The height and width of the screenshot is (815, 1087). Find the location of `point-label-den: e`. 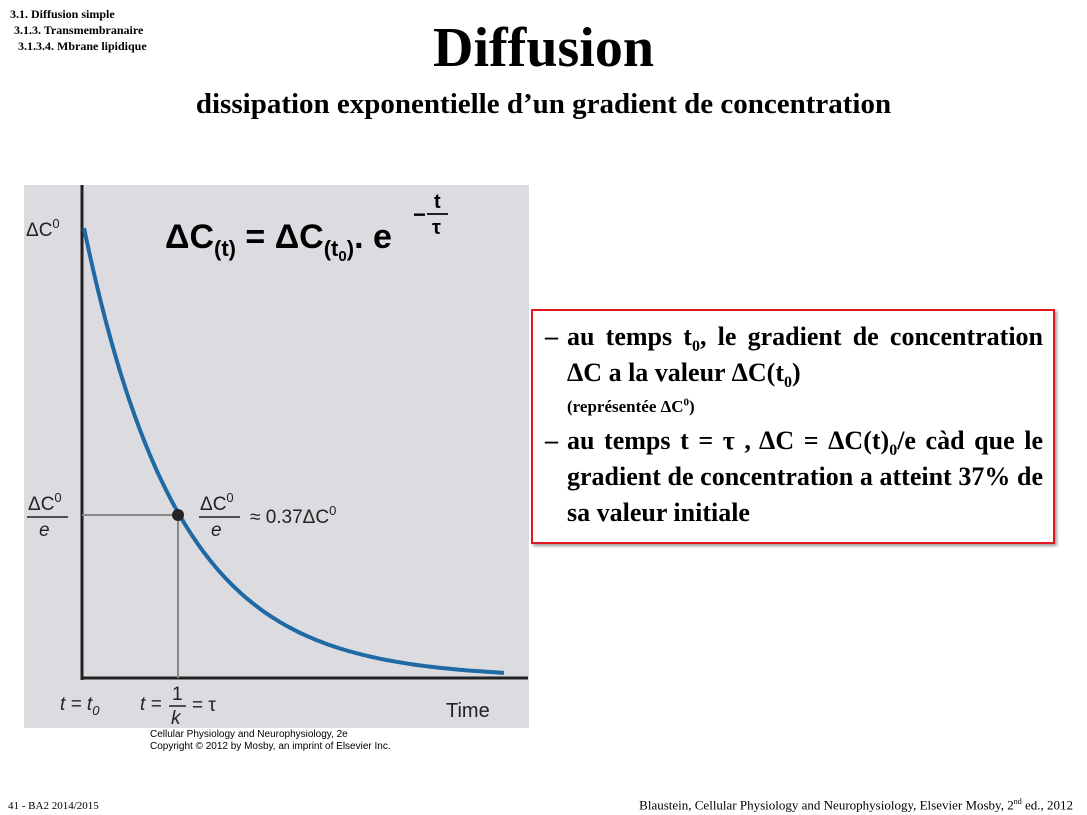

point-label-den: e is located at coordinates (216, 530).